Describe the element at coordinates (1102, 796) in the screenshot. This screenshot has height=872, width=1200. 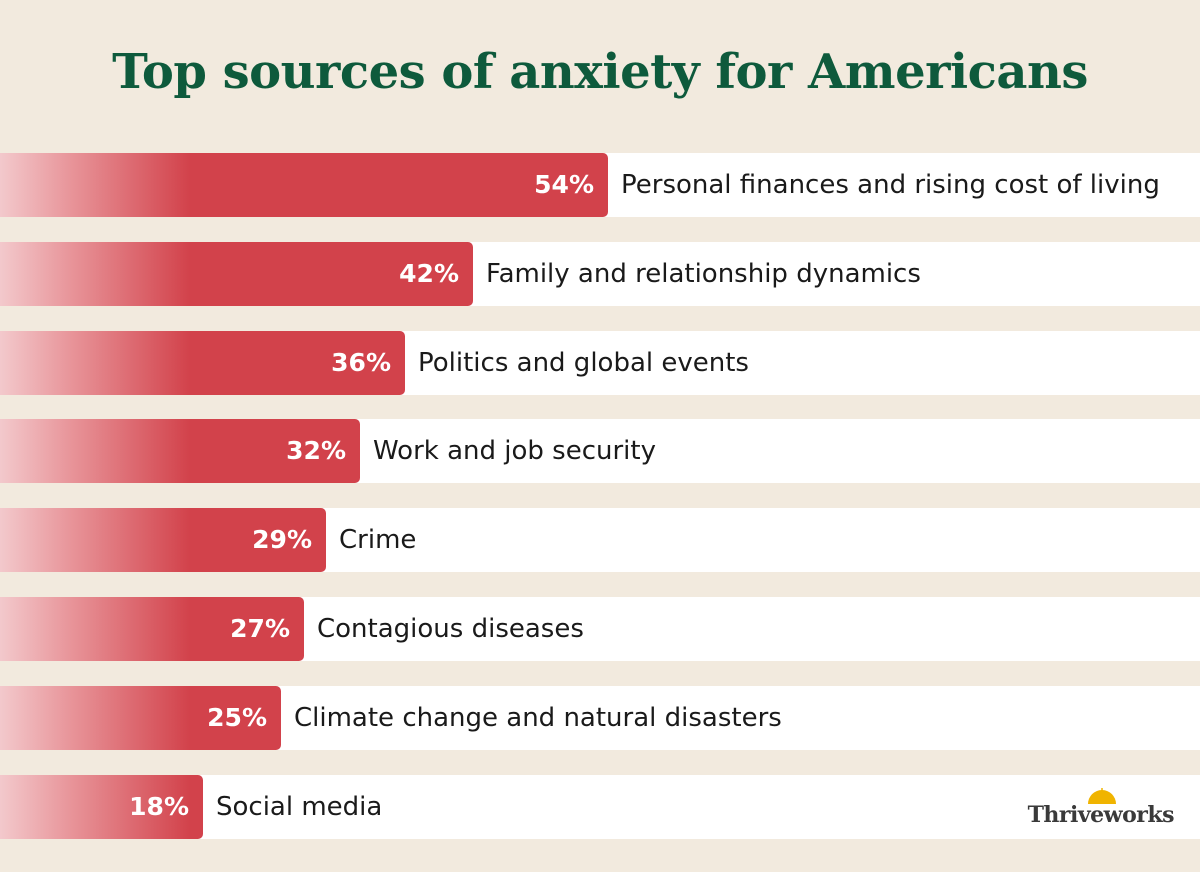
I see `sun-icon` at that location.